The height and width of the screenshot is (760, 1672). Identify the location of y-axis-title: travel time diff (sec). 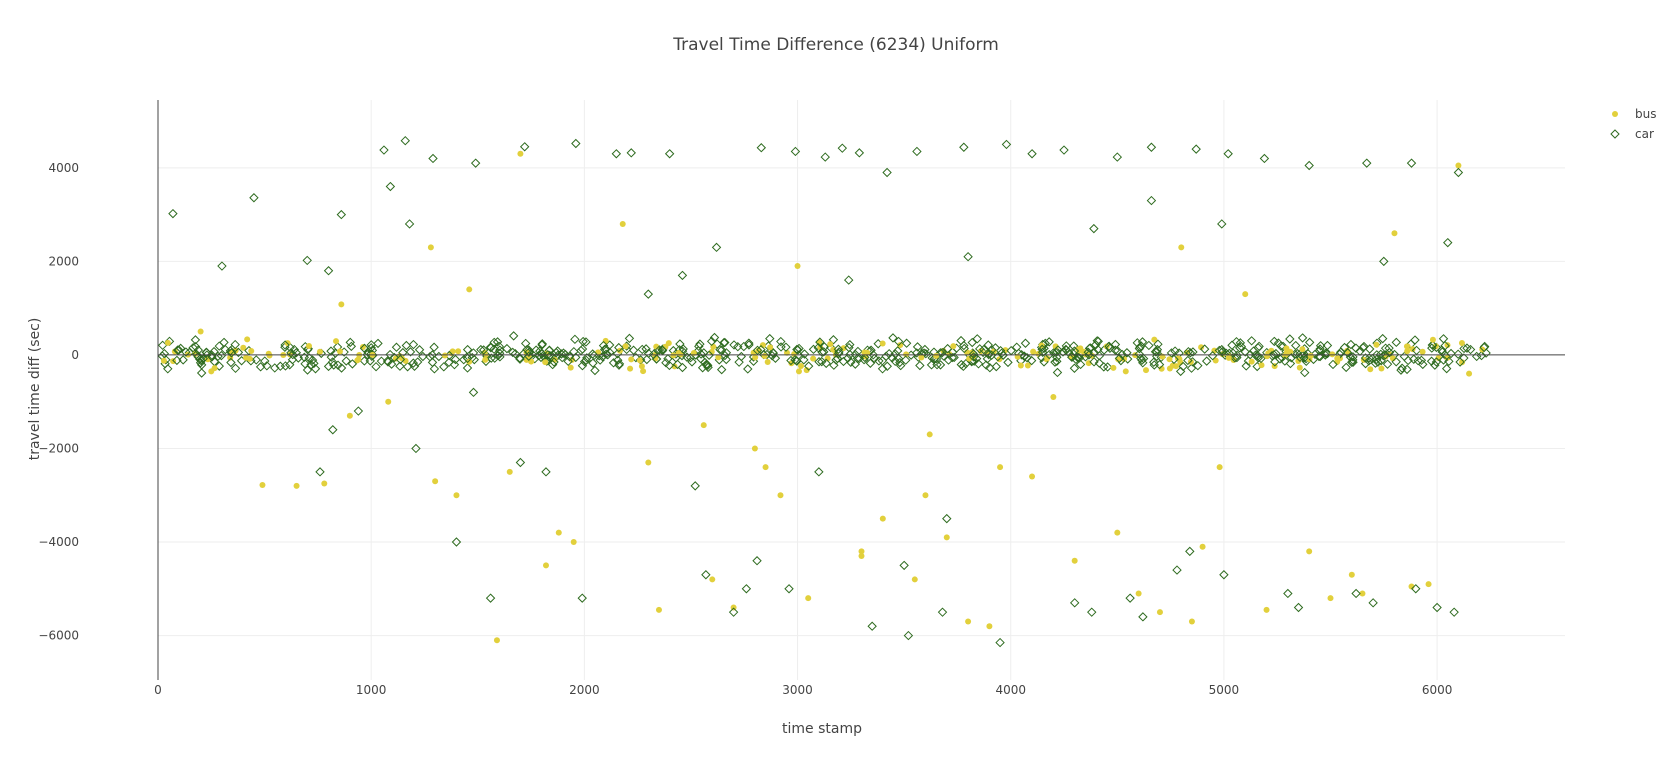
(35, 389).